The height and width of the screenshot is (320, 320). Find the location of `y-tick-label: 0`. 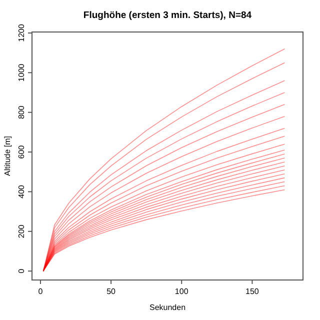

y-tick-label: 0 is located at coordinates (21, 271).